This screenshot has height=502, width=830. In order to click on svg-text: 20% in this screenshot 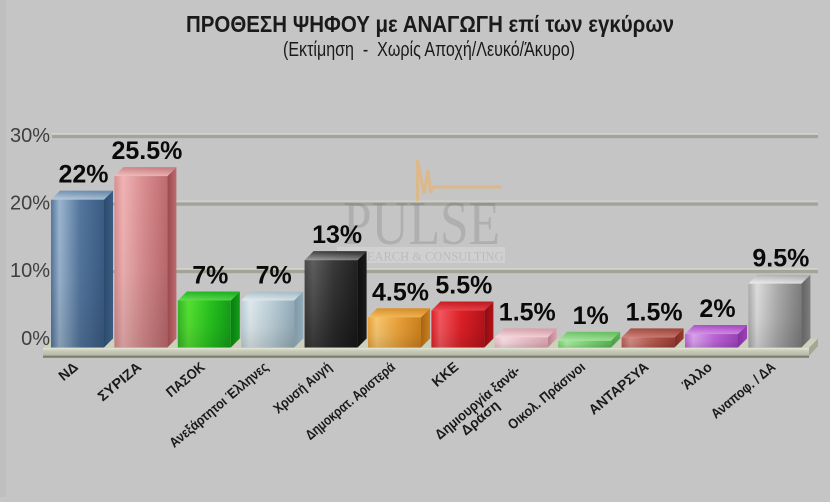, I will do `click(30, 204)`.